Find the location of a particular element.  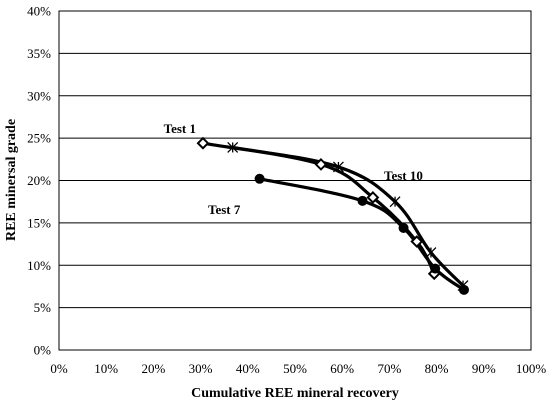

x-tick-label: 30% is located at coordinates (201, 368).